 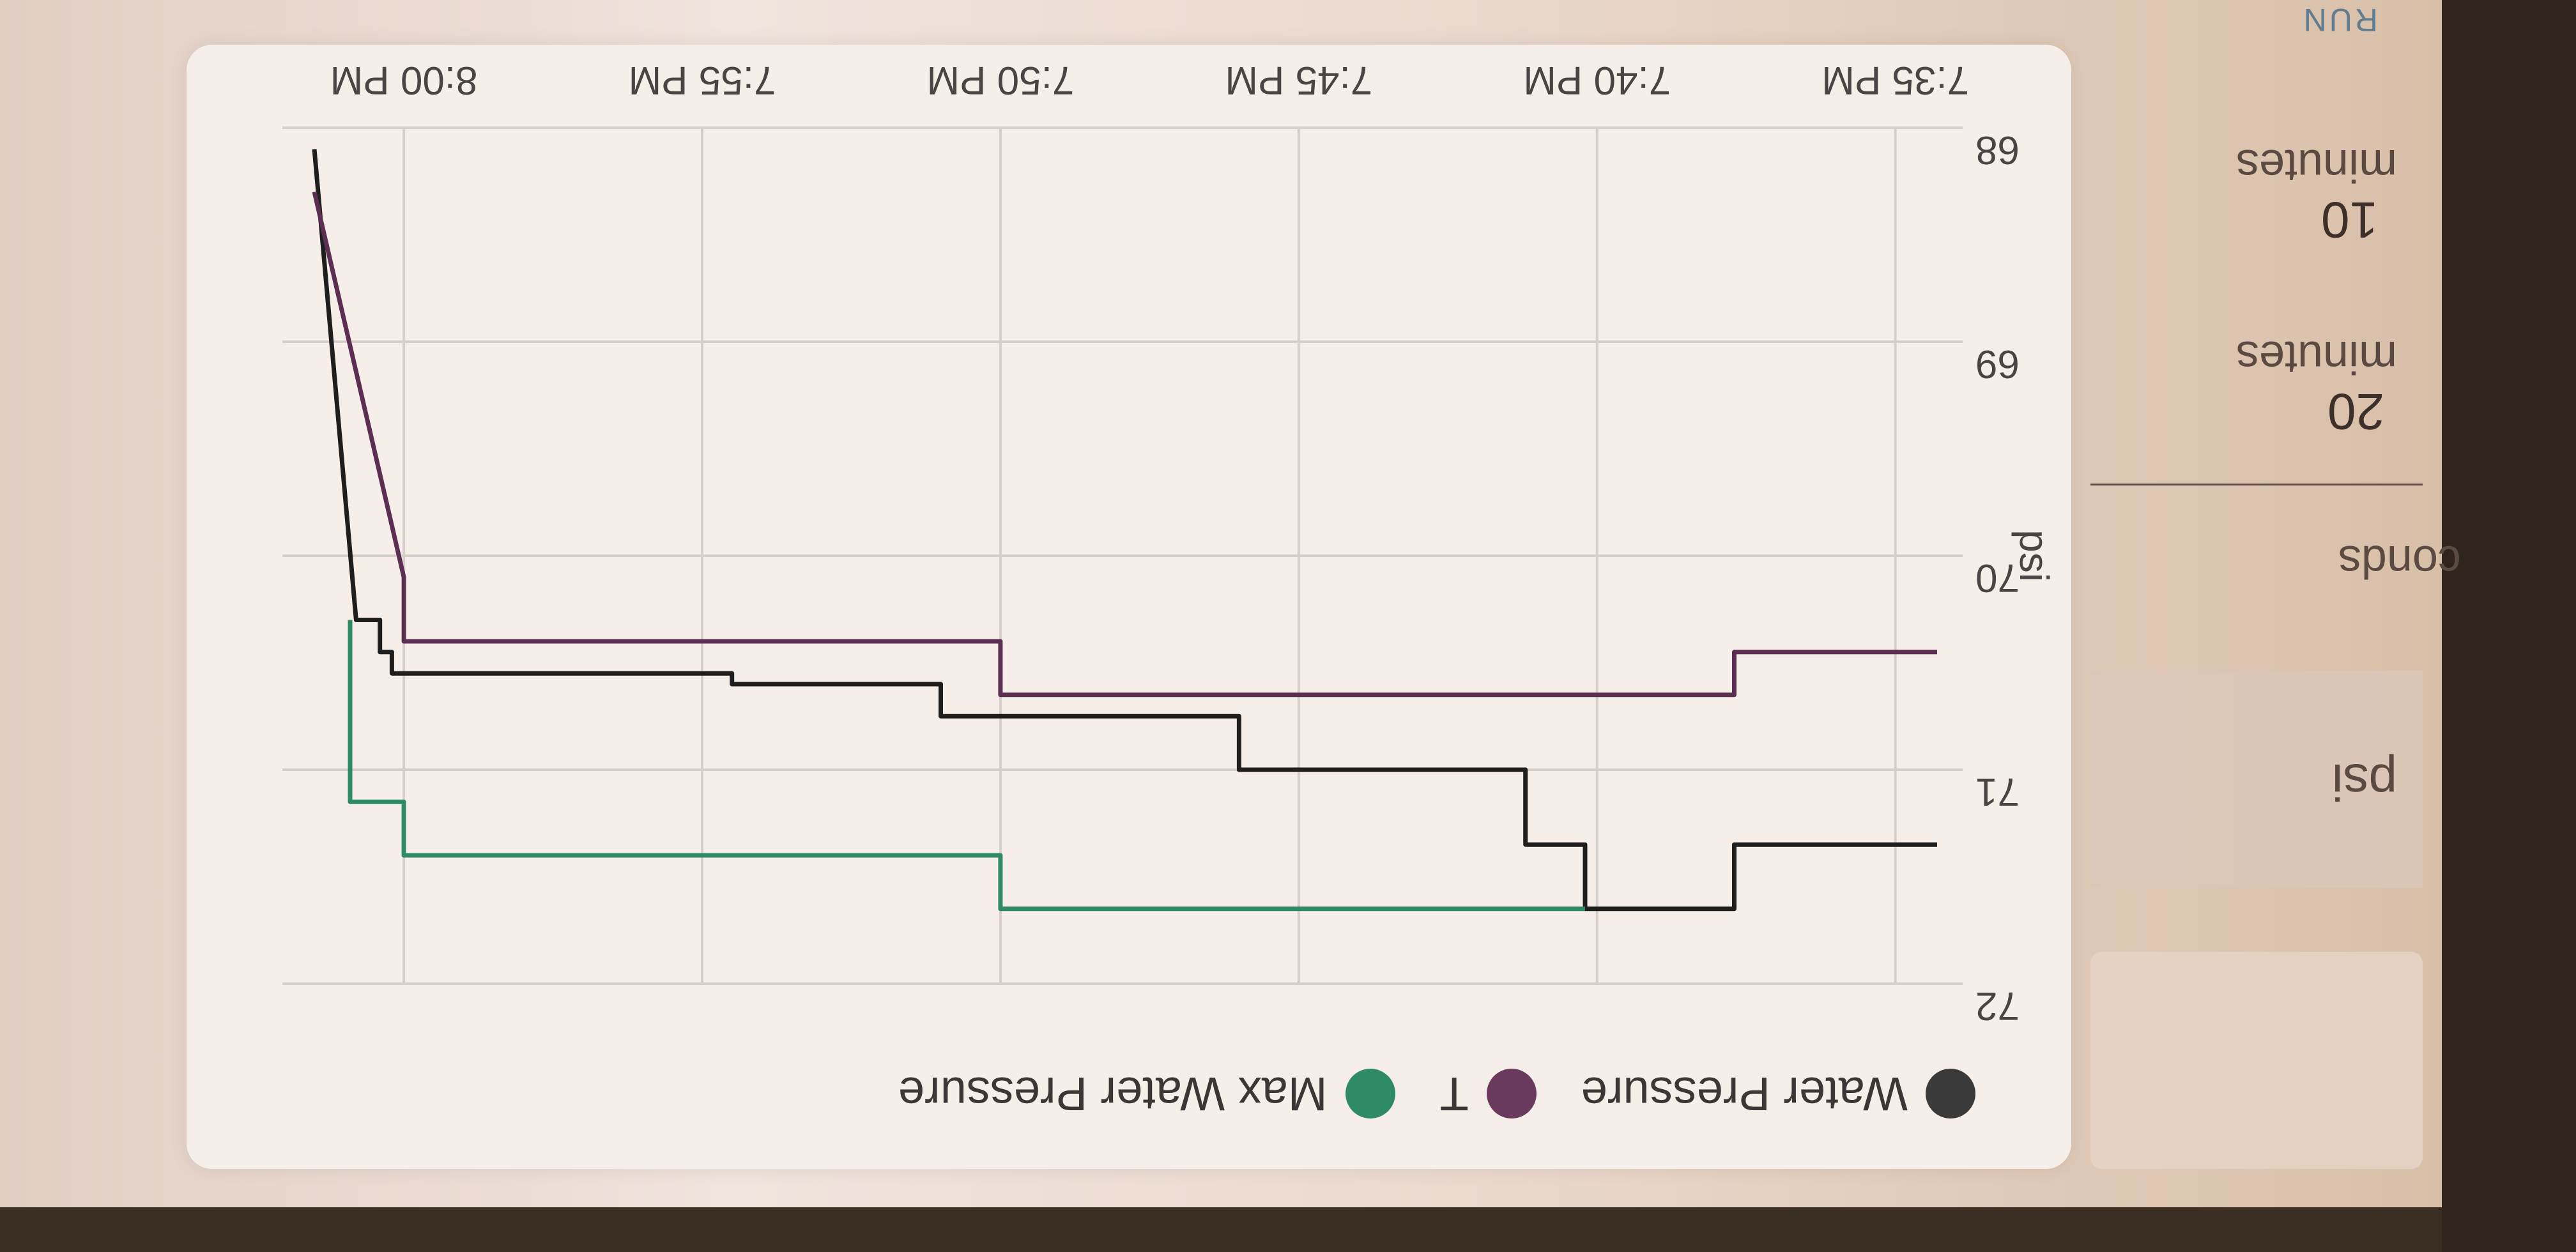 What do you see at coordinates (1895, 80) in the screenshot?
I see `x-tick-label: 7:35 PM` at bounding box center [1895, 80].